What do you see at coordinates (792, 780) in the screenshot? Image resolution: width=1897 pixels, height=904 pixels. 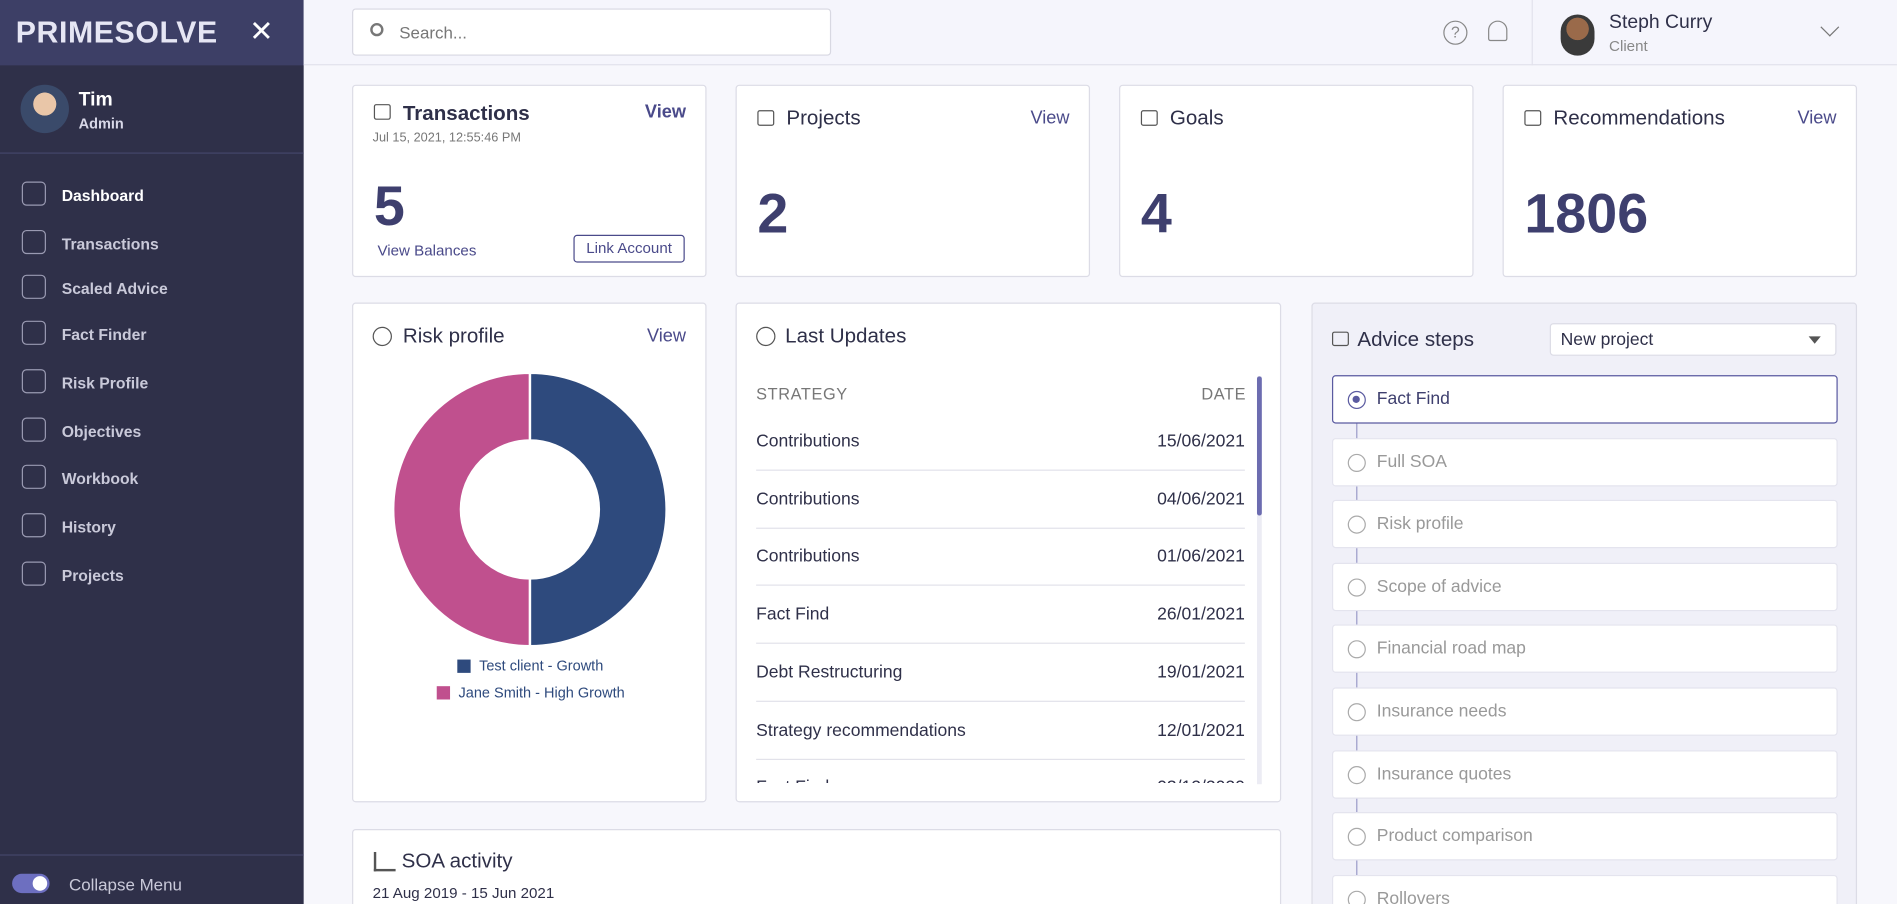 I see `strategy: Fact Find` at bounding box center [792, 780].